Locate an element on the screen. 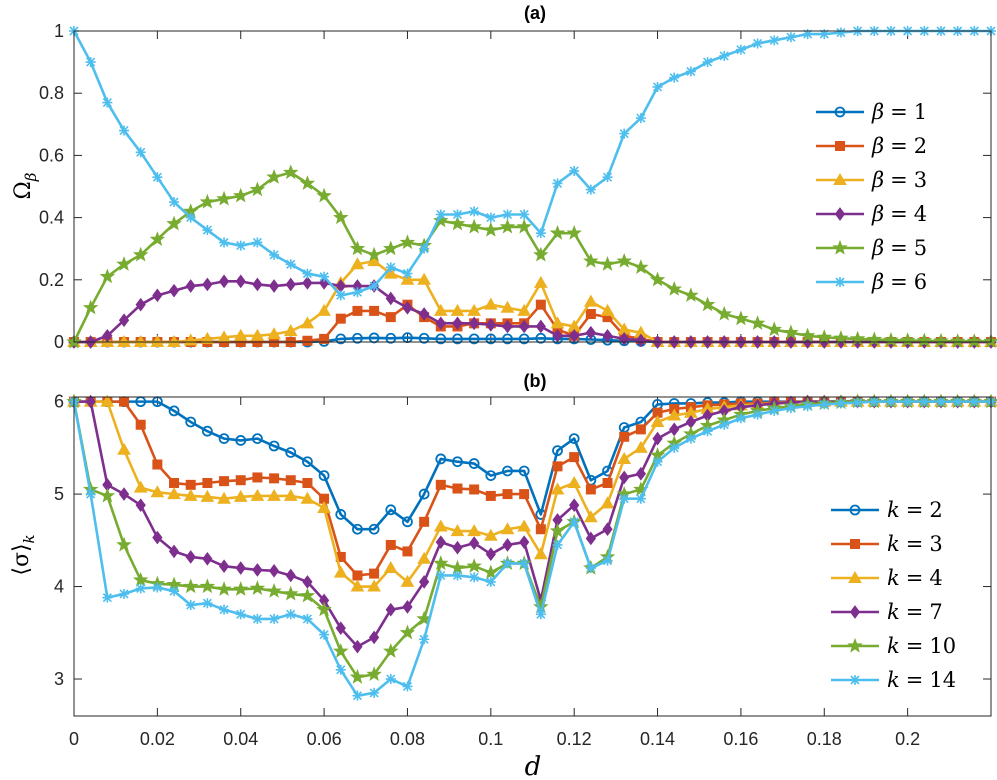 Image resolution: width=997 pixels, height=780 pixels. y-tick-label: 6 is located at coordinates (59, 402).